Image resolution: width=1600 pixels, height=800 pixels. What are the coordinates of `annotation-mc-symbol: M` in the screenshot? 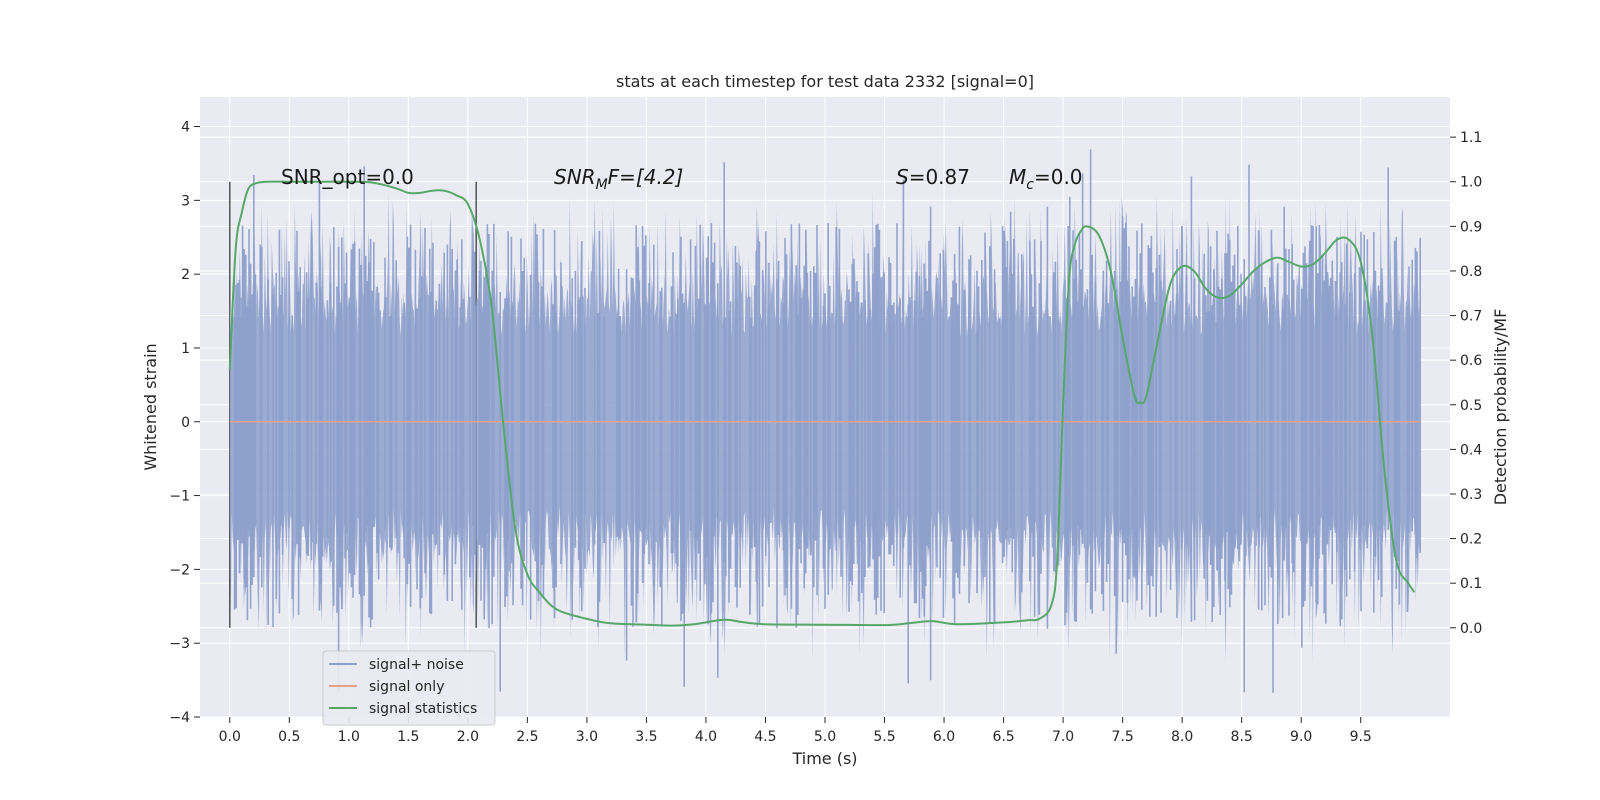 It's located at (1017, 177).